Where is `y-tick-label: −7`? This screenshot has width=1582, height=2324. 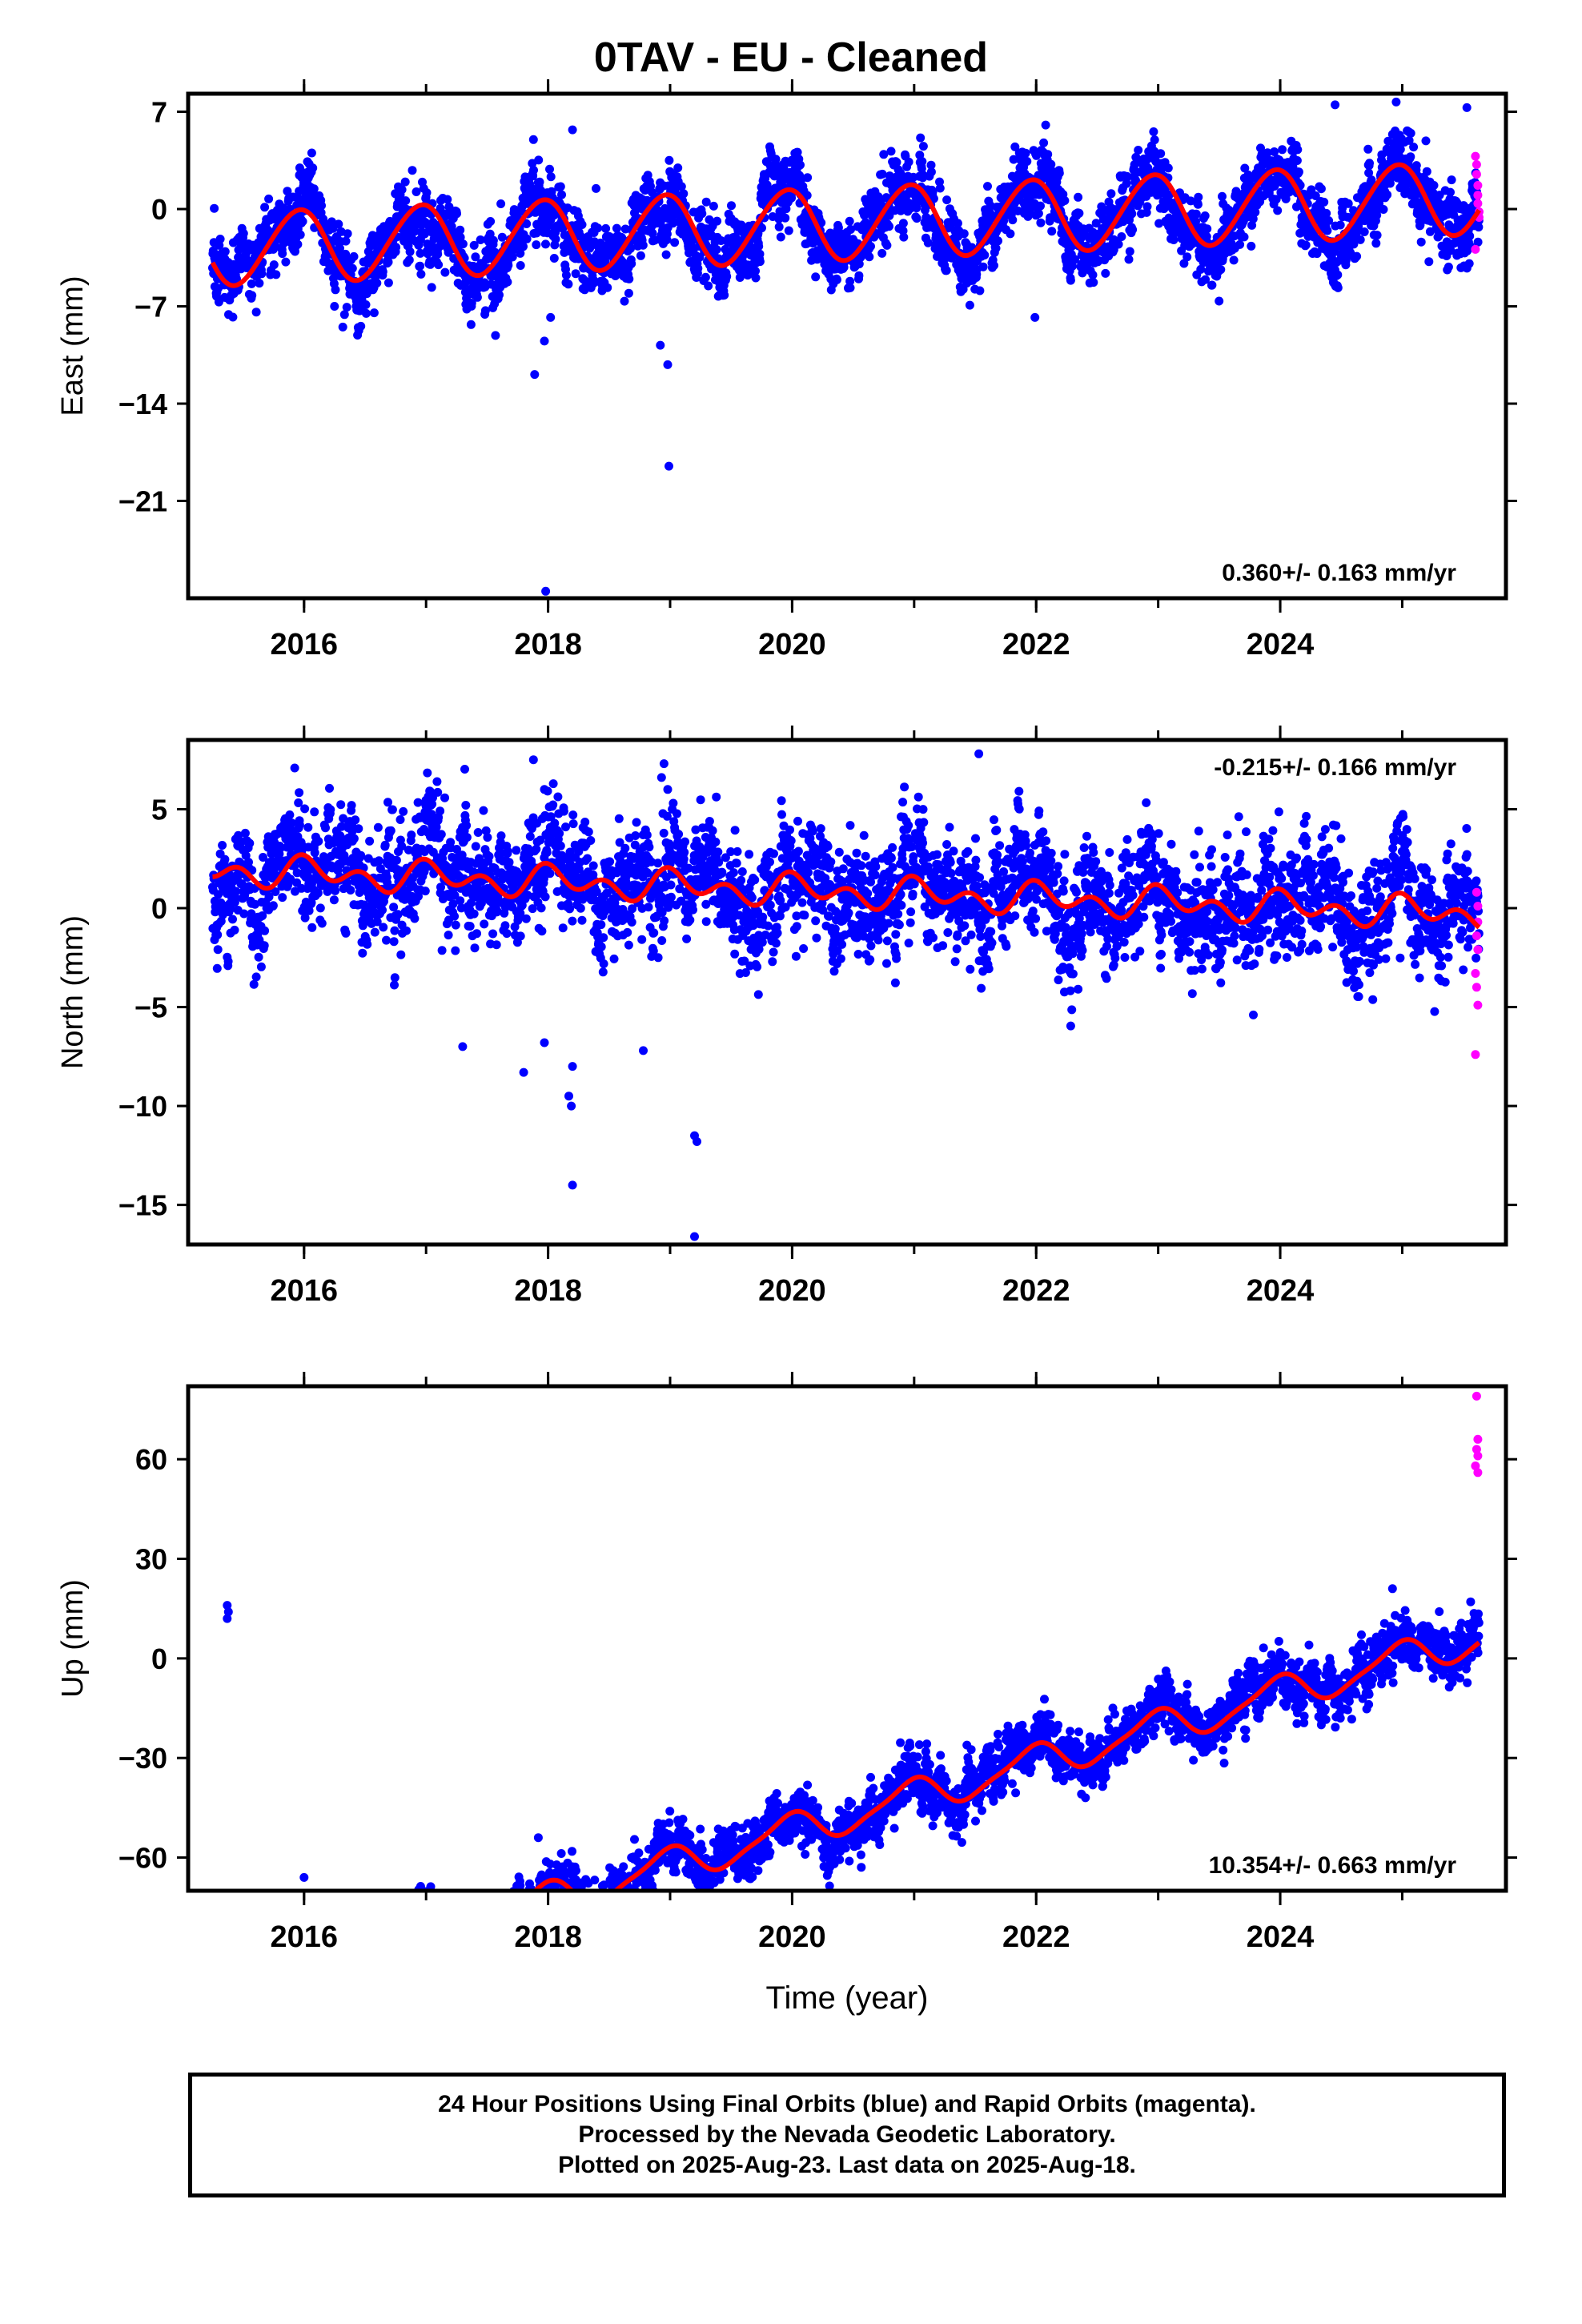
y-tick-label: −7 is located at coordinates (151, 307).